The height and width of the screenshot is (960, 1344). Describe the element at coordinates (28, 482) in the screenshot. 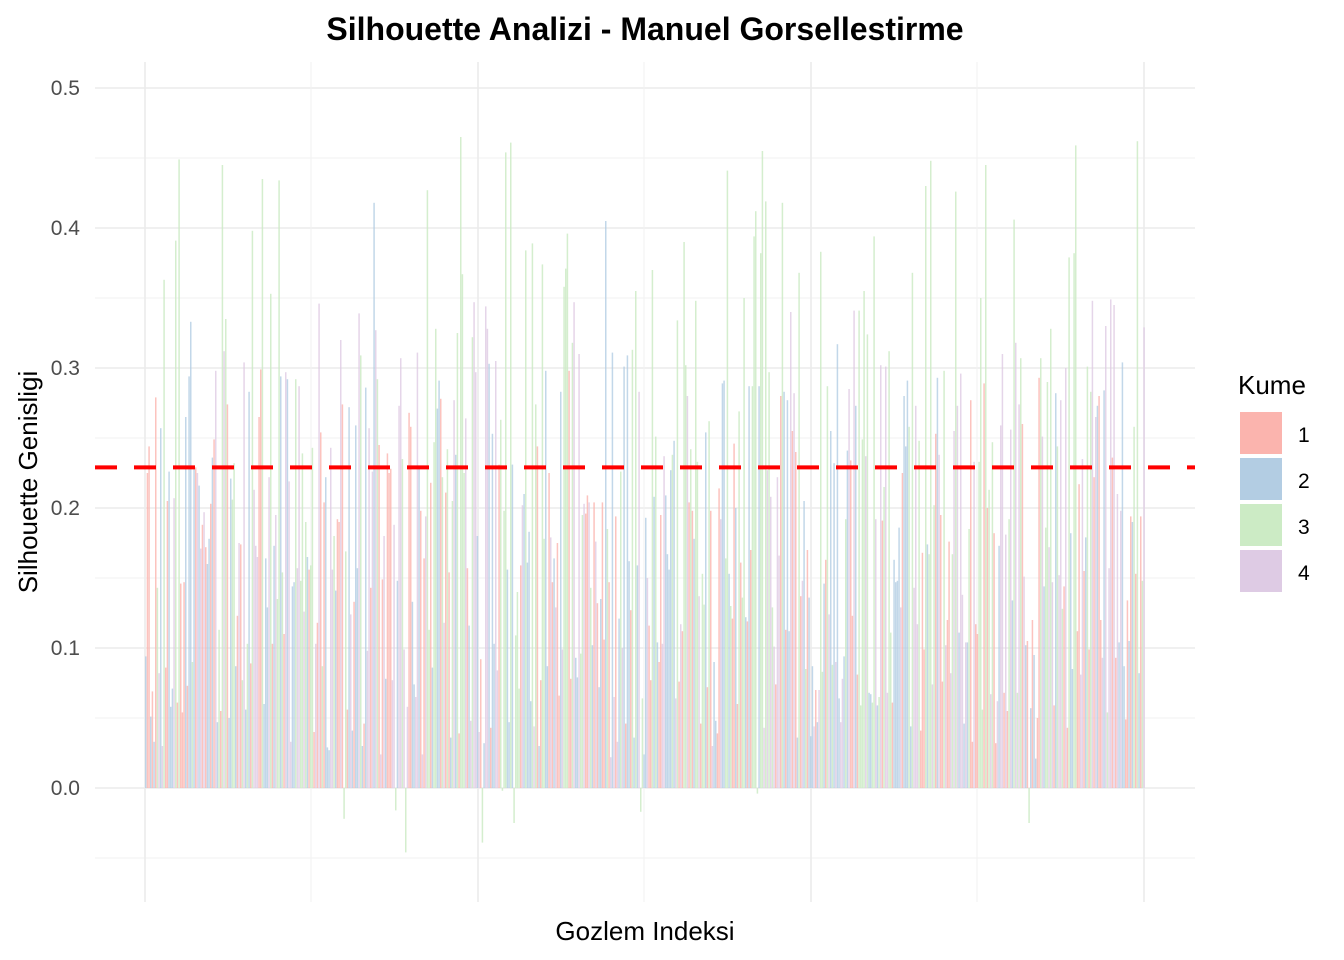

I see `y-axis-title: Silhouette Genisligi` at that location.